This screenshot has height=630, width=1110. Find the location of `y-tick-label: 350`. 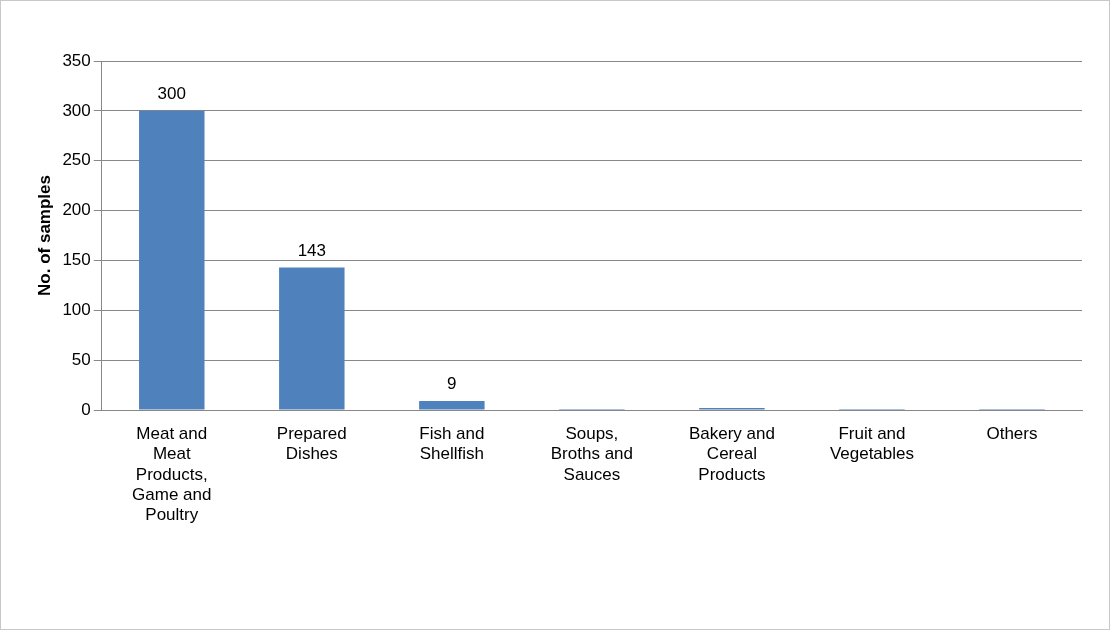

y-tick-label: 350 is located at coordinates (76, 60).